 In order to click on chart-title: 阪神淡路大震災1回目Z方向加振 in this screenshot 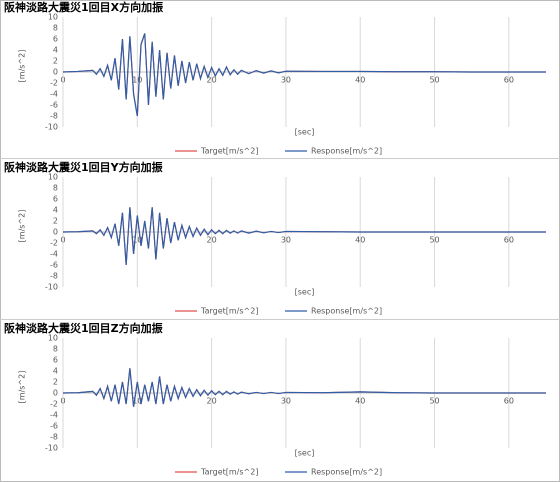, I will do `click(83, 328)`.